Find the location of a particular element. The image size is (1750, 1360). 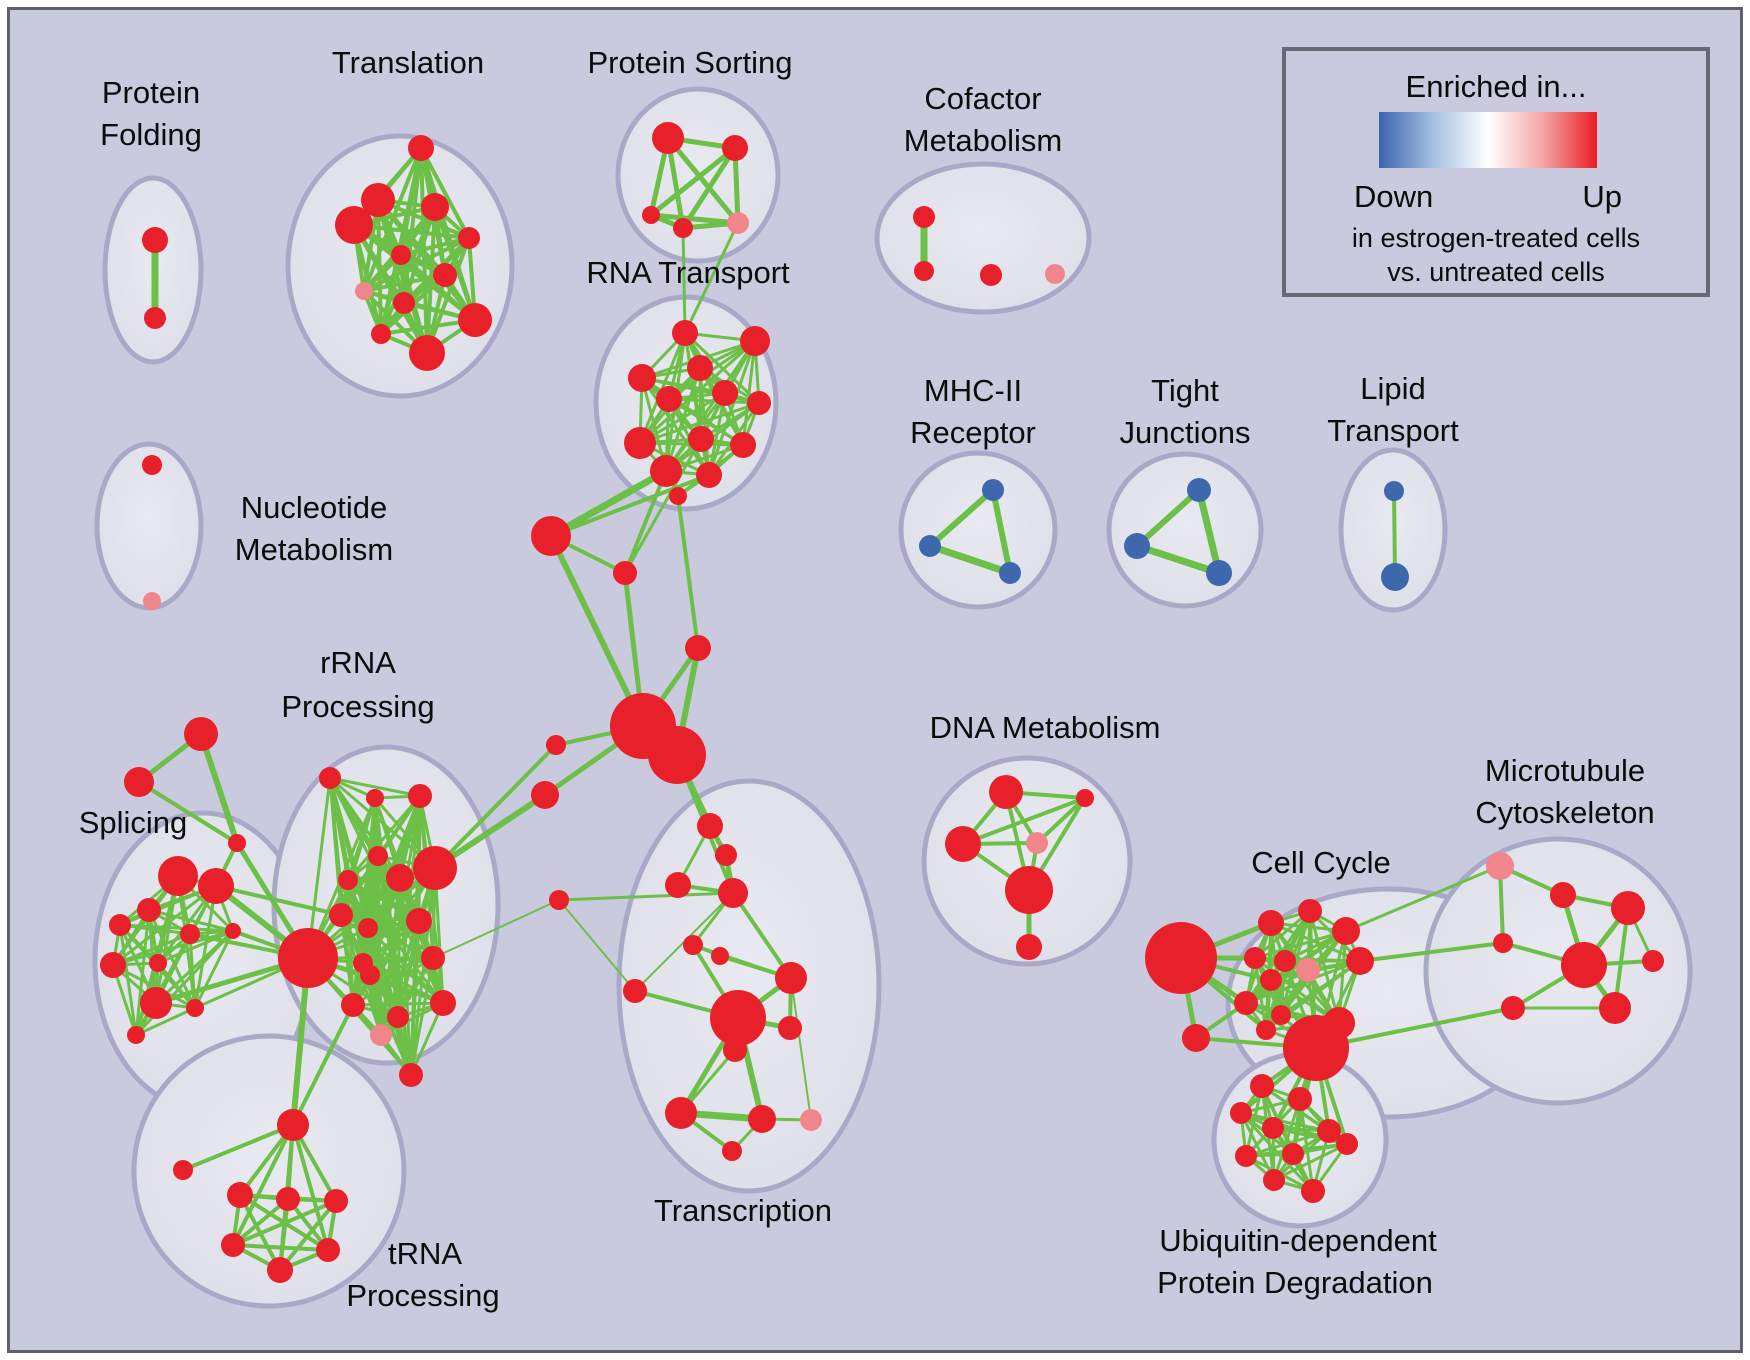

node-cf1 is located at coordinates (924, 217).